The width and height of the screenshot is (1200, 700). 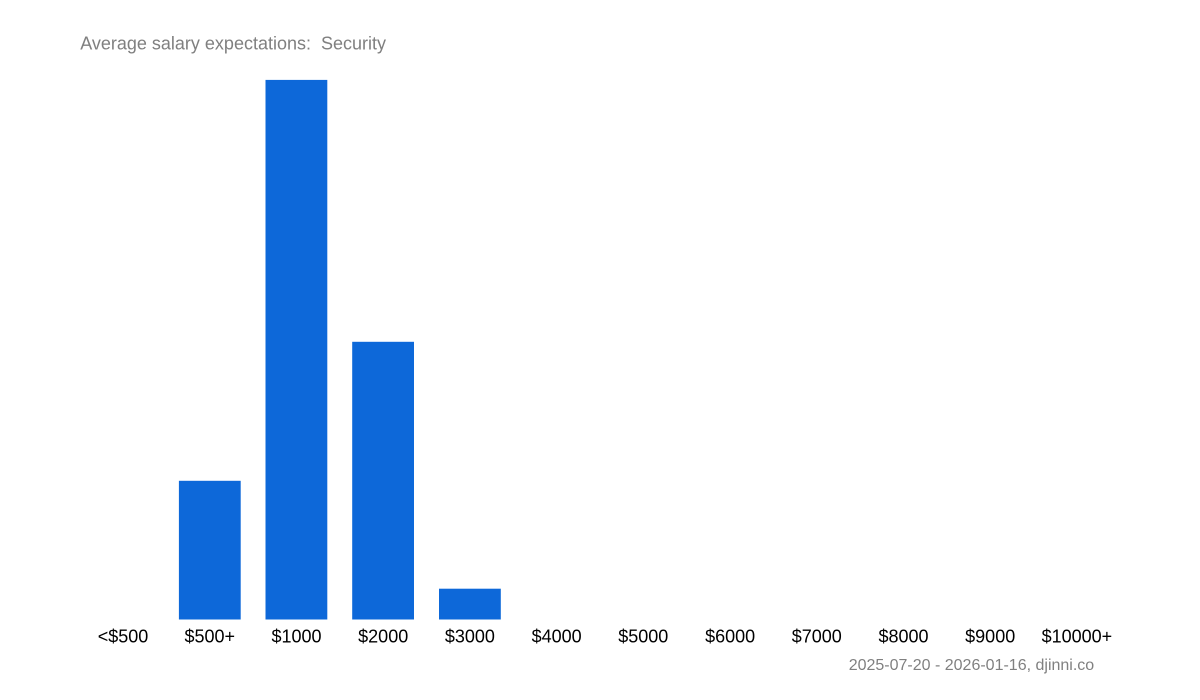 What do you see at coordinates (903, 636) in the screenshot?
I see `svg-text: $8000` at bounding box center [903, 636].